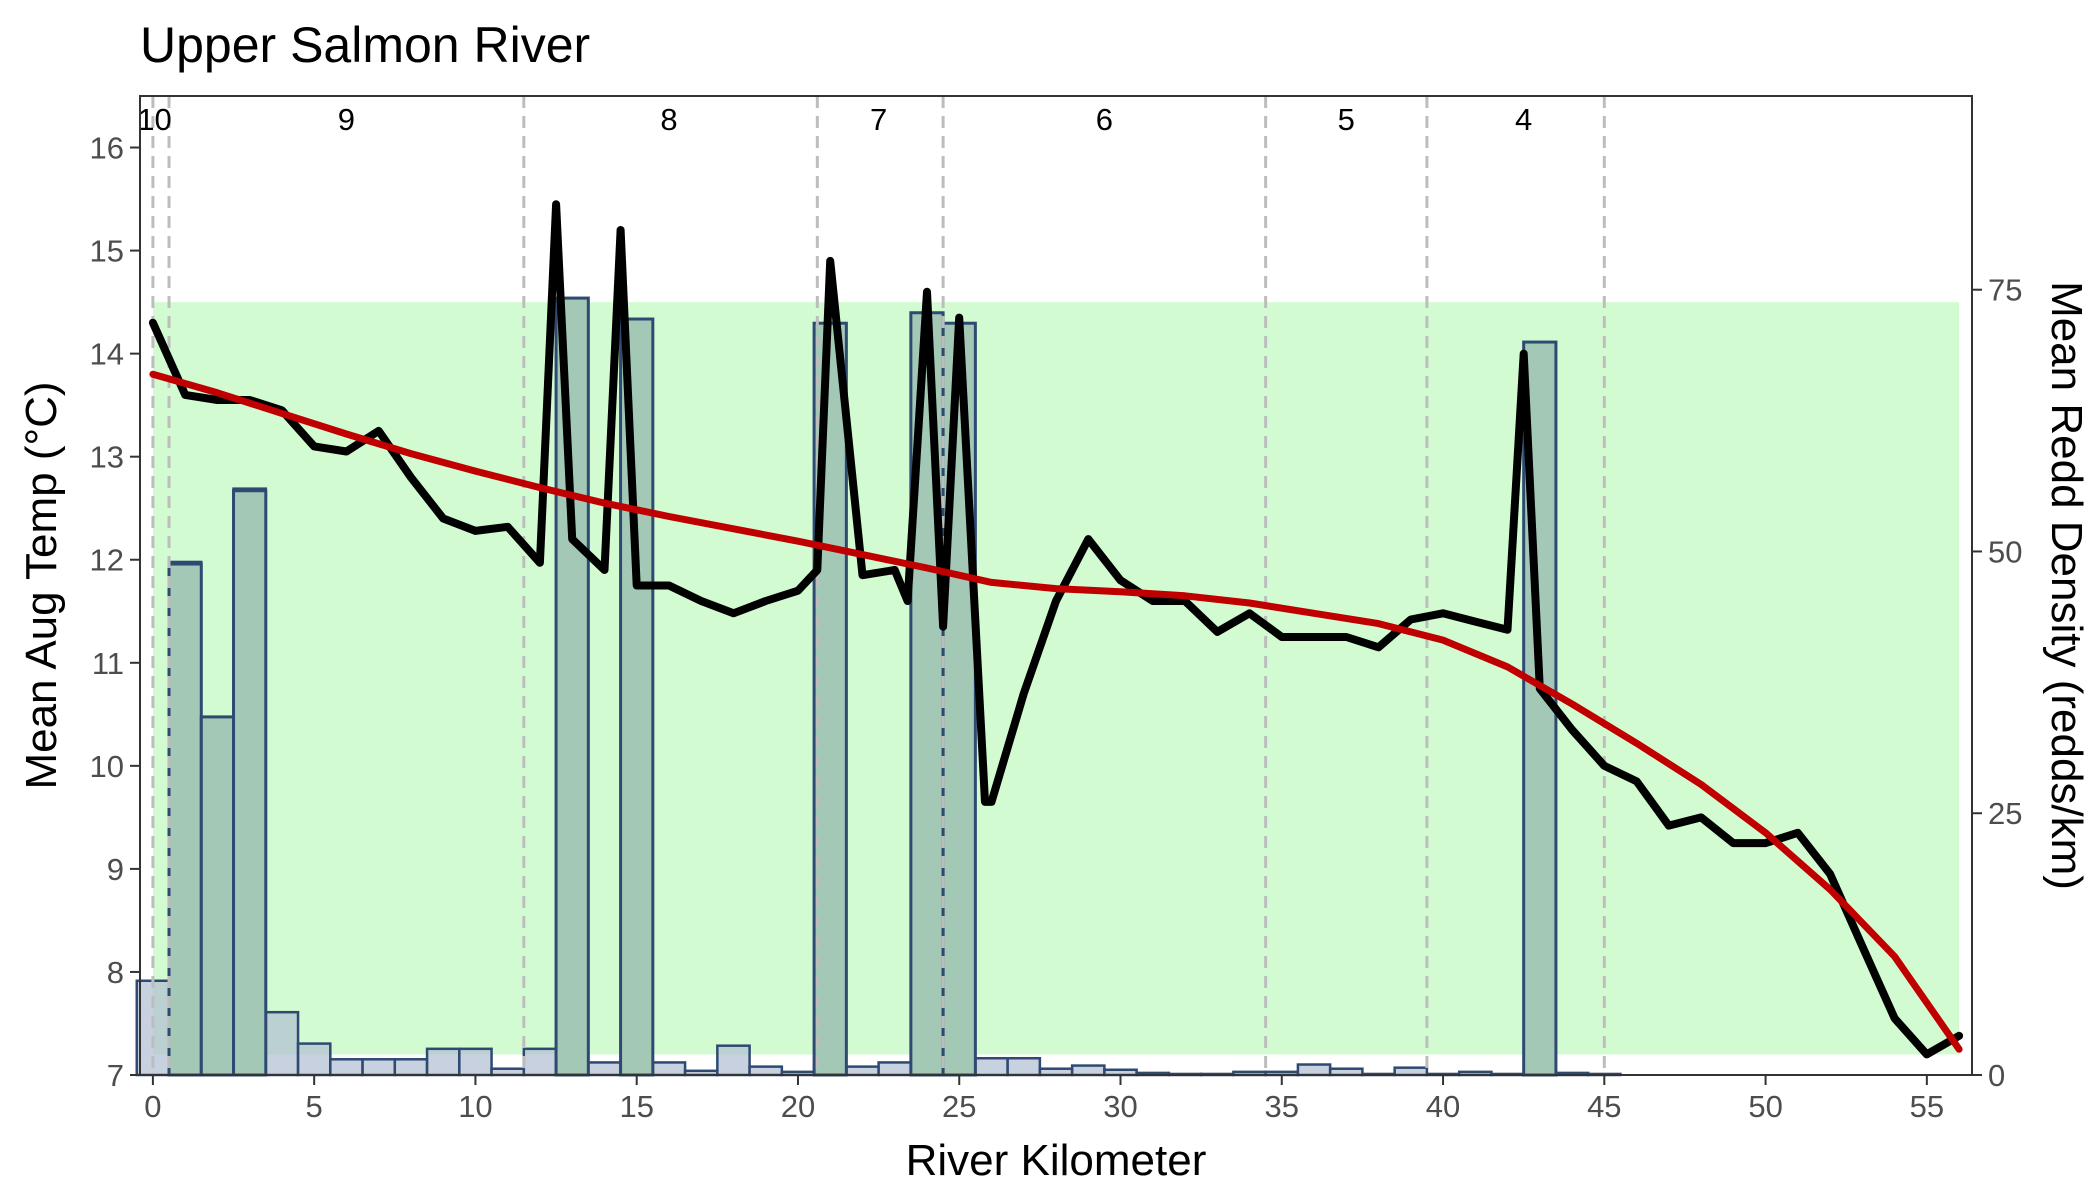  What do you see at coordinates (959, 1106) in the screenshot?
I see `x-tick-label-25: 25` at bounding box center [959, 1106].